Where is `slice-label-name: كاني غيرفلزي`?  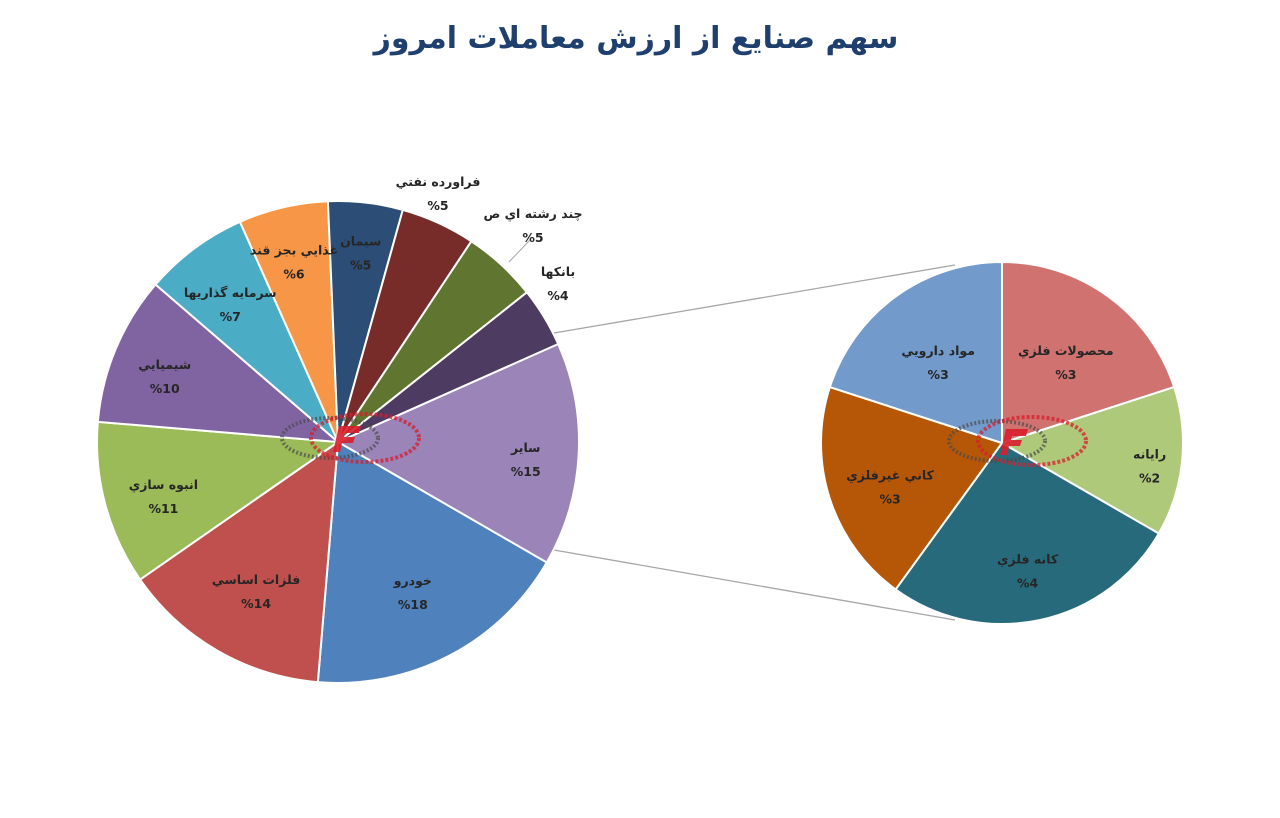 slice-label-name: كاني غيرفلزي is located at coordinates (890, 474).